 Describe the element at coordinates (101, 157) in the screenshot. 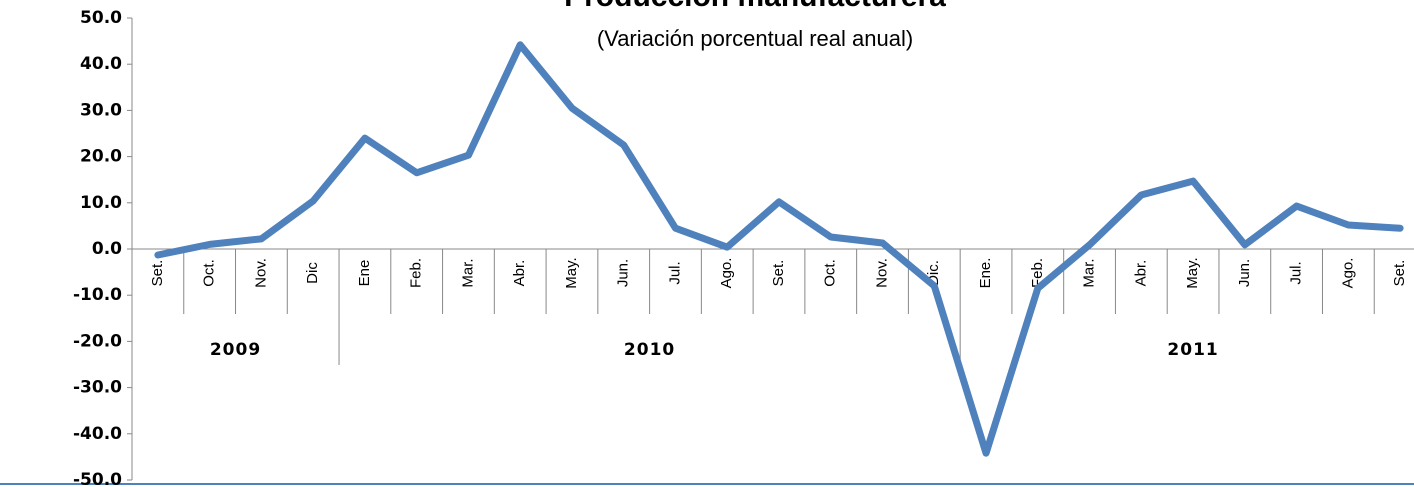

I see `y-tick-label: 20.0` at that location.